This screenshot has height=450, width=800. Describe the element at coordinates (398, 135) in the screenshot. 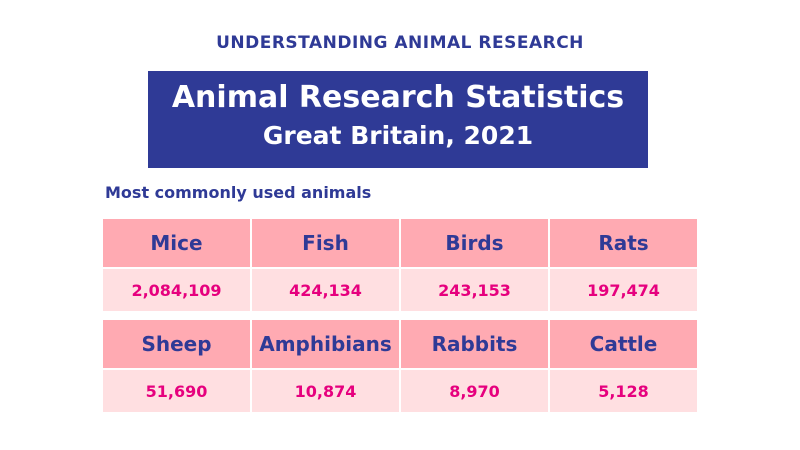

I see `page-subtitle: Great Britain, 2021` at that location.